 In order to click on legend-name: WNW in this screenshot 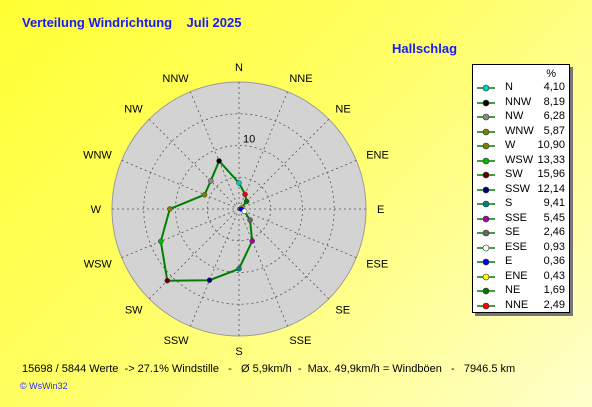, I will do `click(519, 130)`.